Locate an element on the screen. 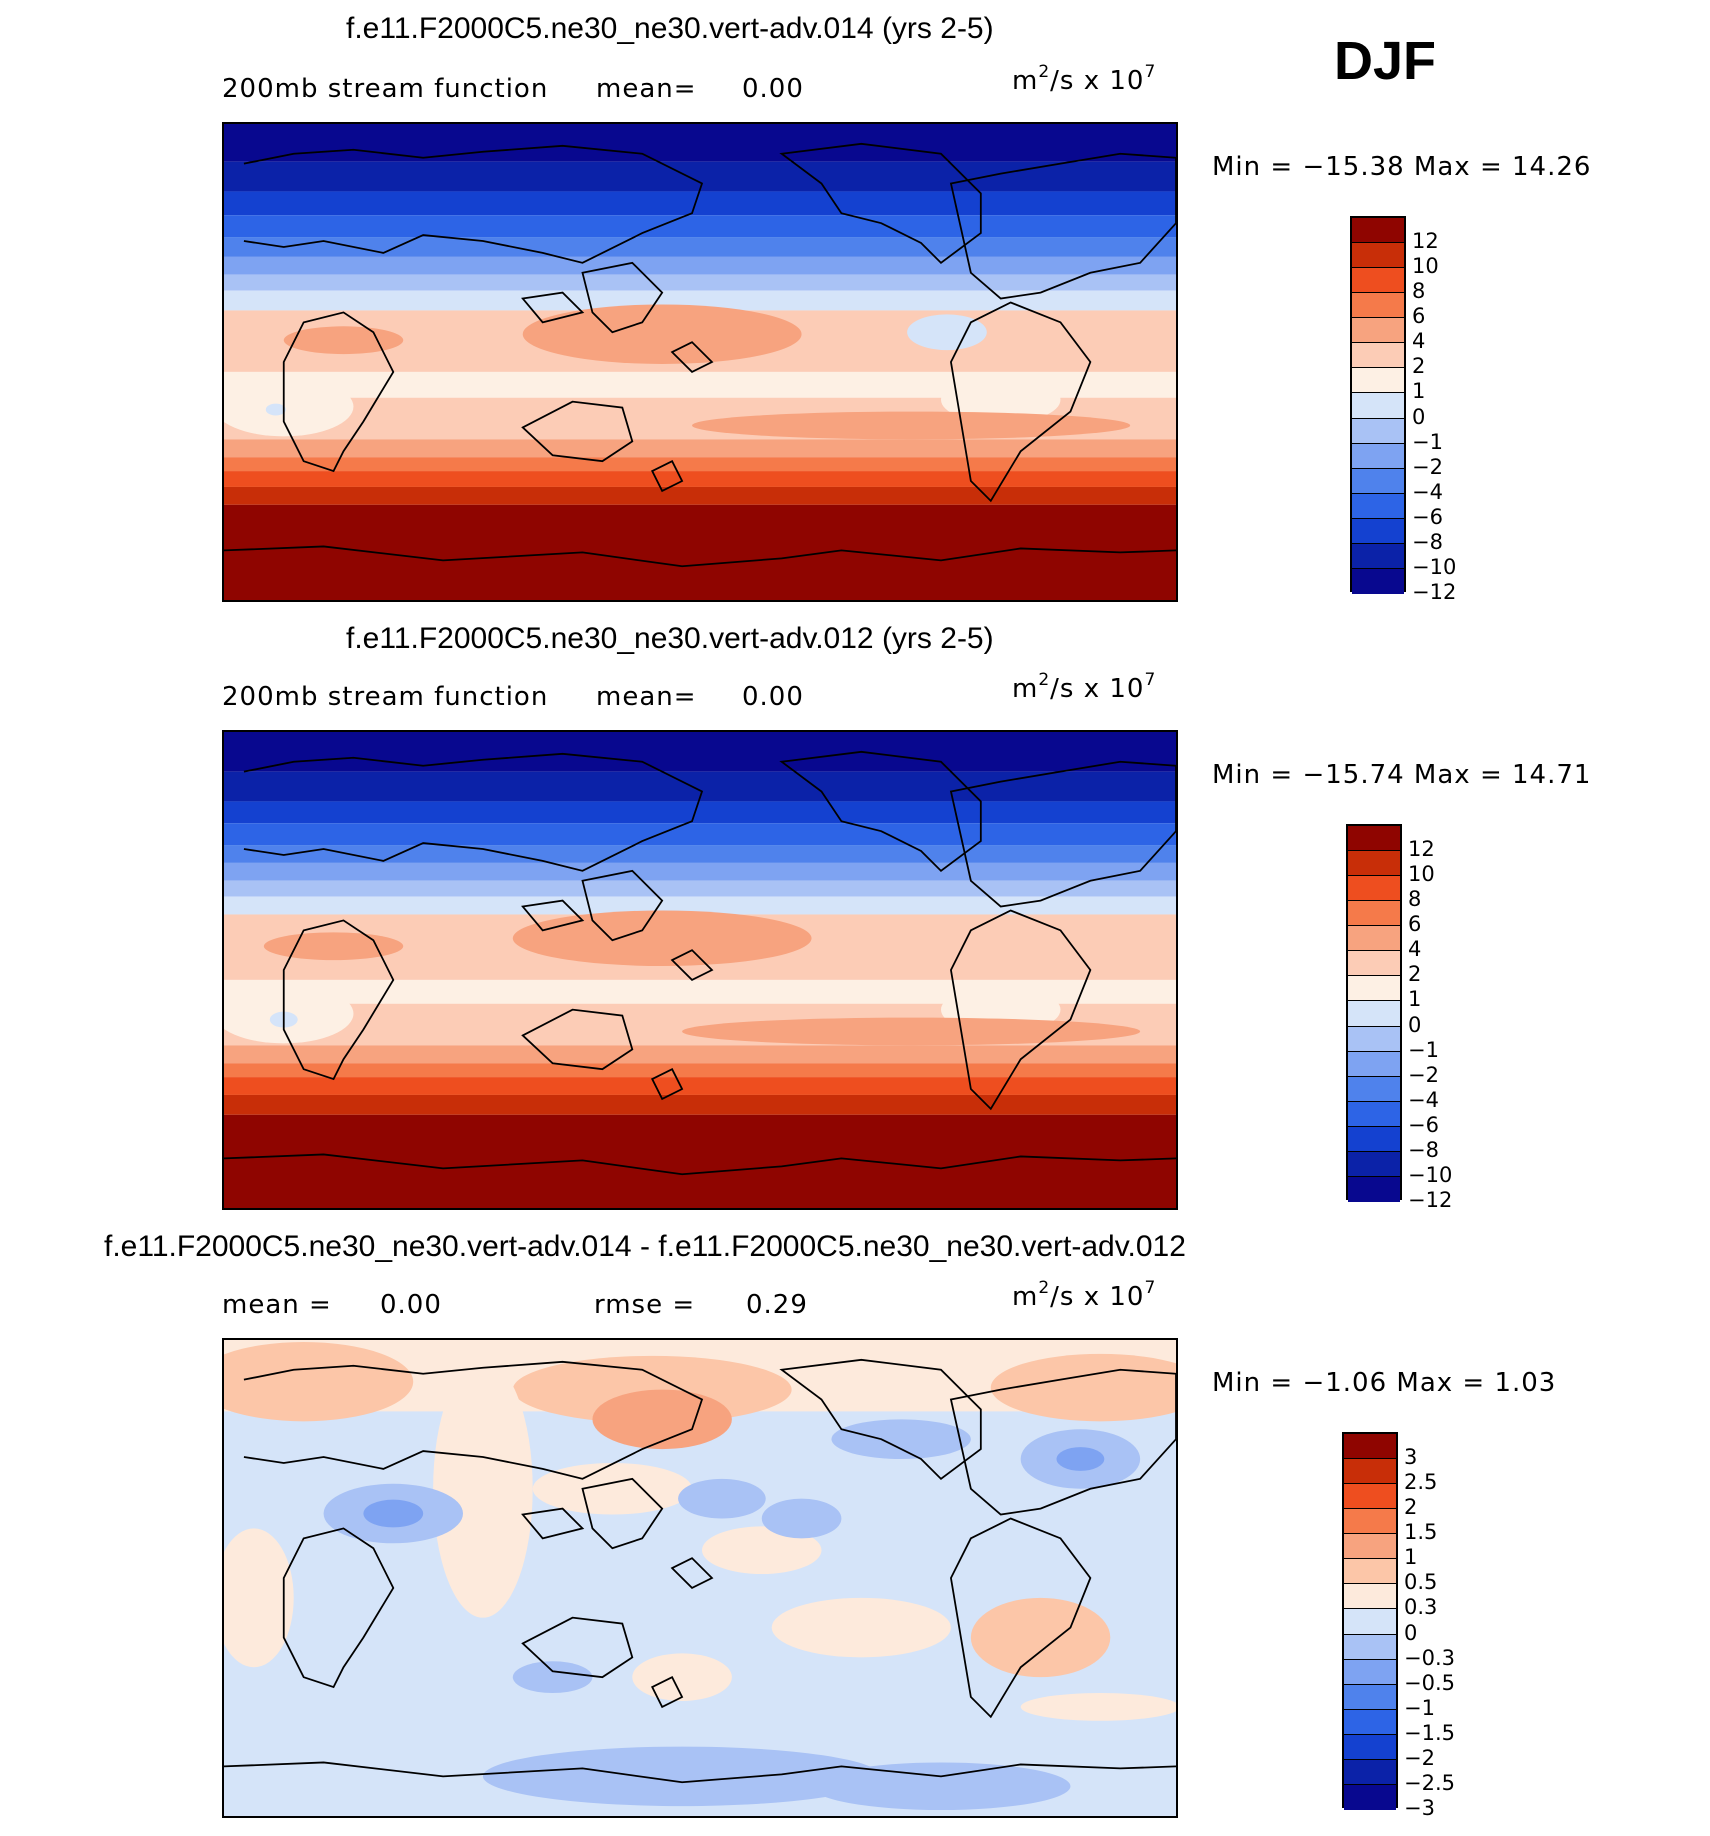 Image resolution: width=1710 pixels, height=1836 pixels. colorbar-tick-label: −3 is located at coordinates (1419, 1808).